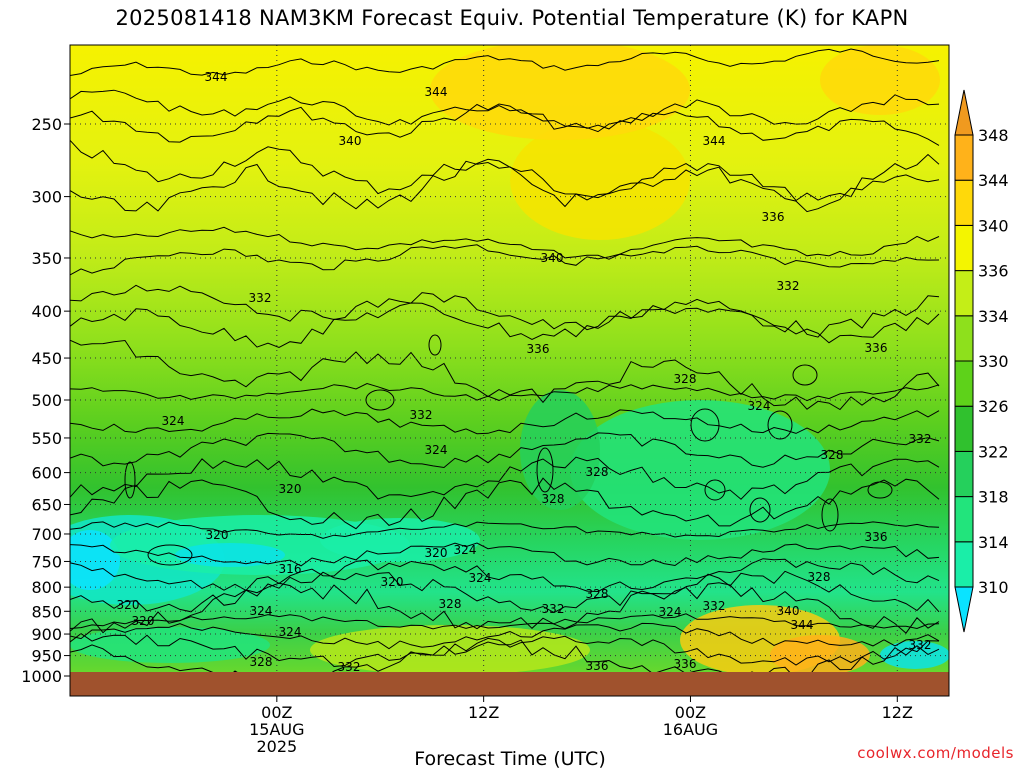  Describe the element at coordinates (964, 112) in the screenshot. I see `colorbar-arrow-top` at that location.